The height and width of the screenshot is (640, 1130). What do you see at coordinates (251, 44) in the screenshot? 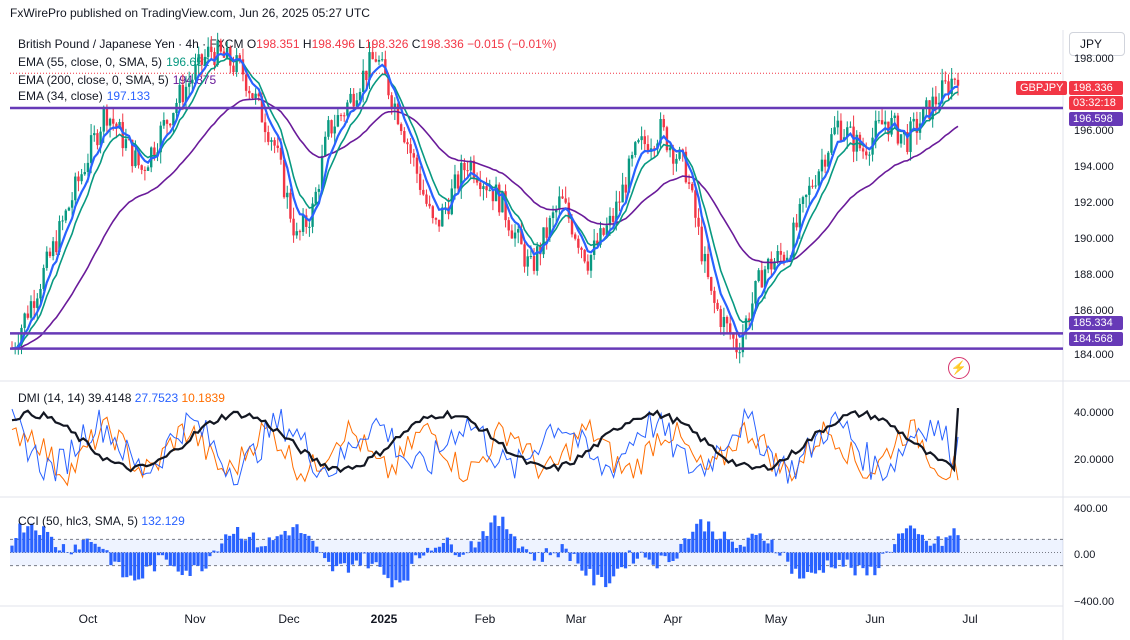
I see `open-label: O` at bounding box center [251, 44].